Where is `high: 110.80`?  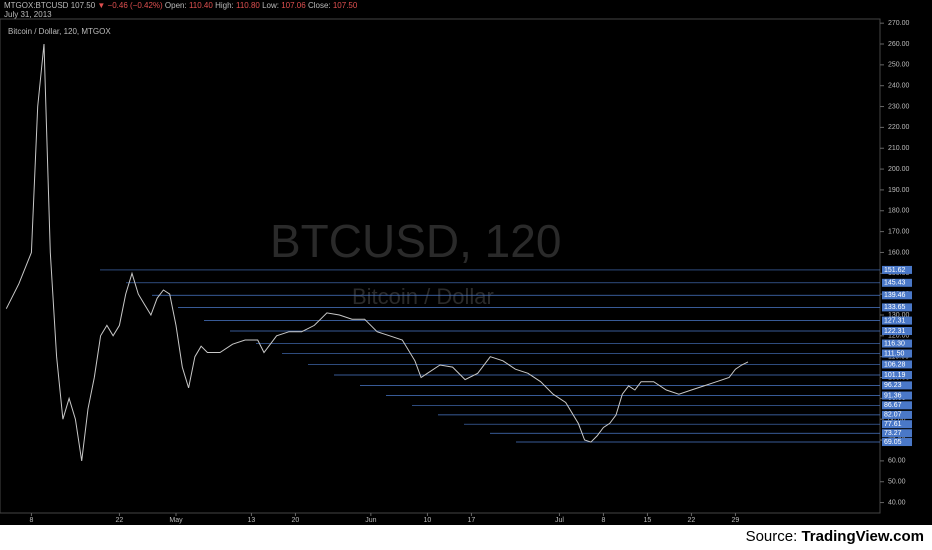 high: 110.80 is located at coordinates (248, 5).